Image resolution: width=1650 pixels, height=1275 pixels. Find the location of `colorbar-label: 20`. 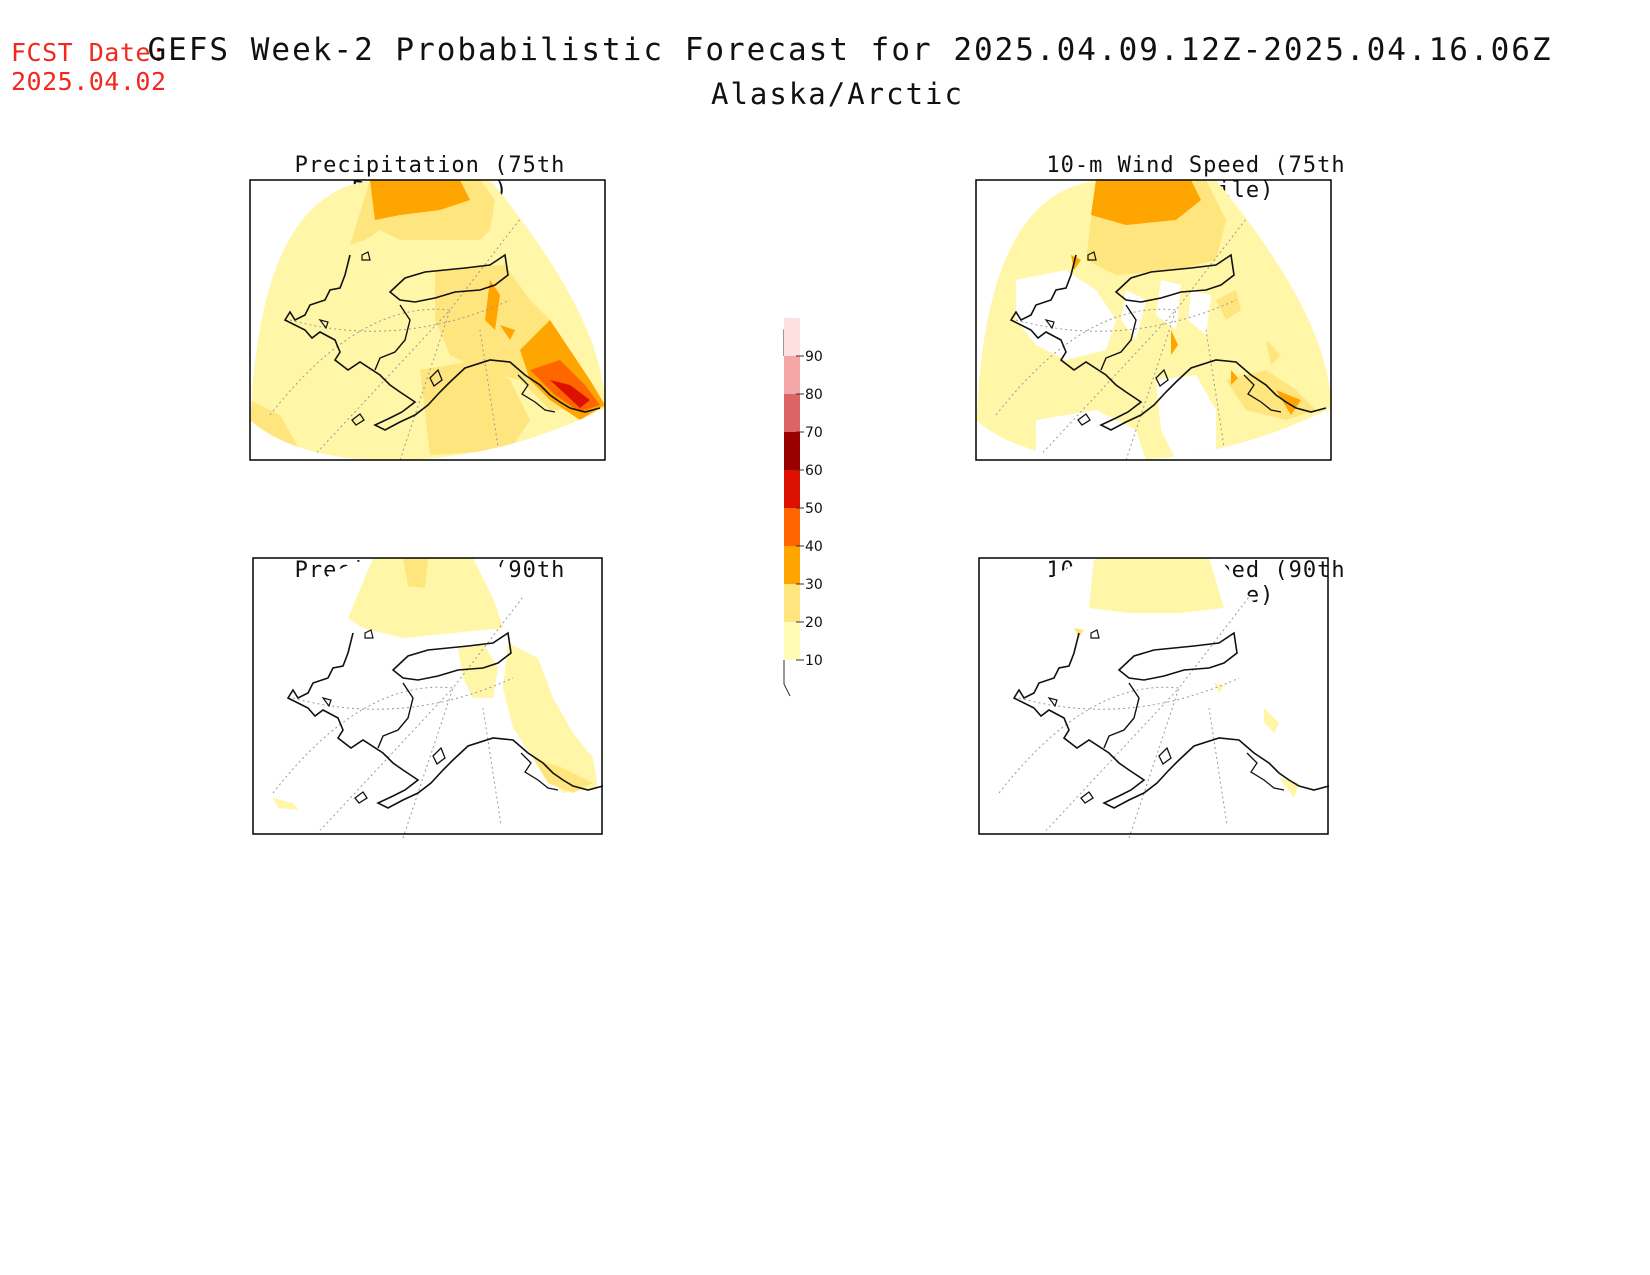

colorbar-label: 20 is located at coordinates (814, 623).